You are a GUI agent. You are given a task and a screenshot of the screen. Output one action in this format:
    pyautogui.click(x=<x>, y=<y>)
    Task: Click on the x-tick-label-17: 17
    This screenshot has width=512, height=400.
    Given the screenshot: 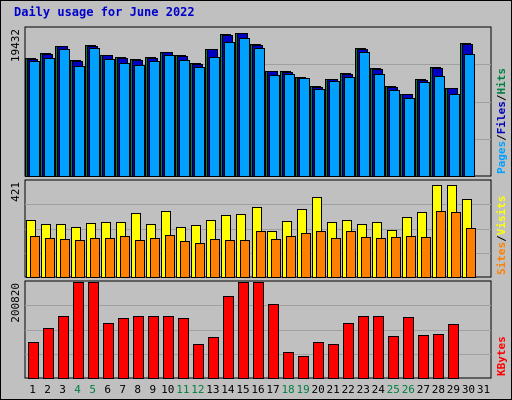 What is the action you would take?
    pyautogui.click(x=272, y=389)
    